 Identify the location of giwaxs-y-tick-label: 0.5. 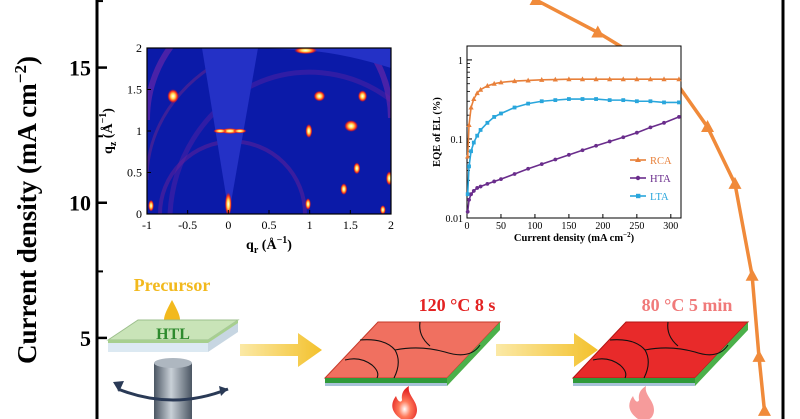
(134, 173).